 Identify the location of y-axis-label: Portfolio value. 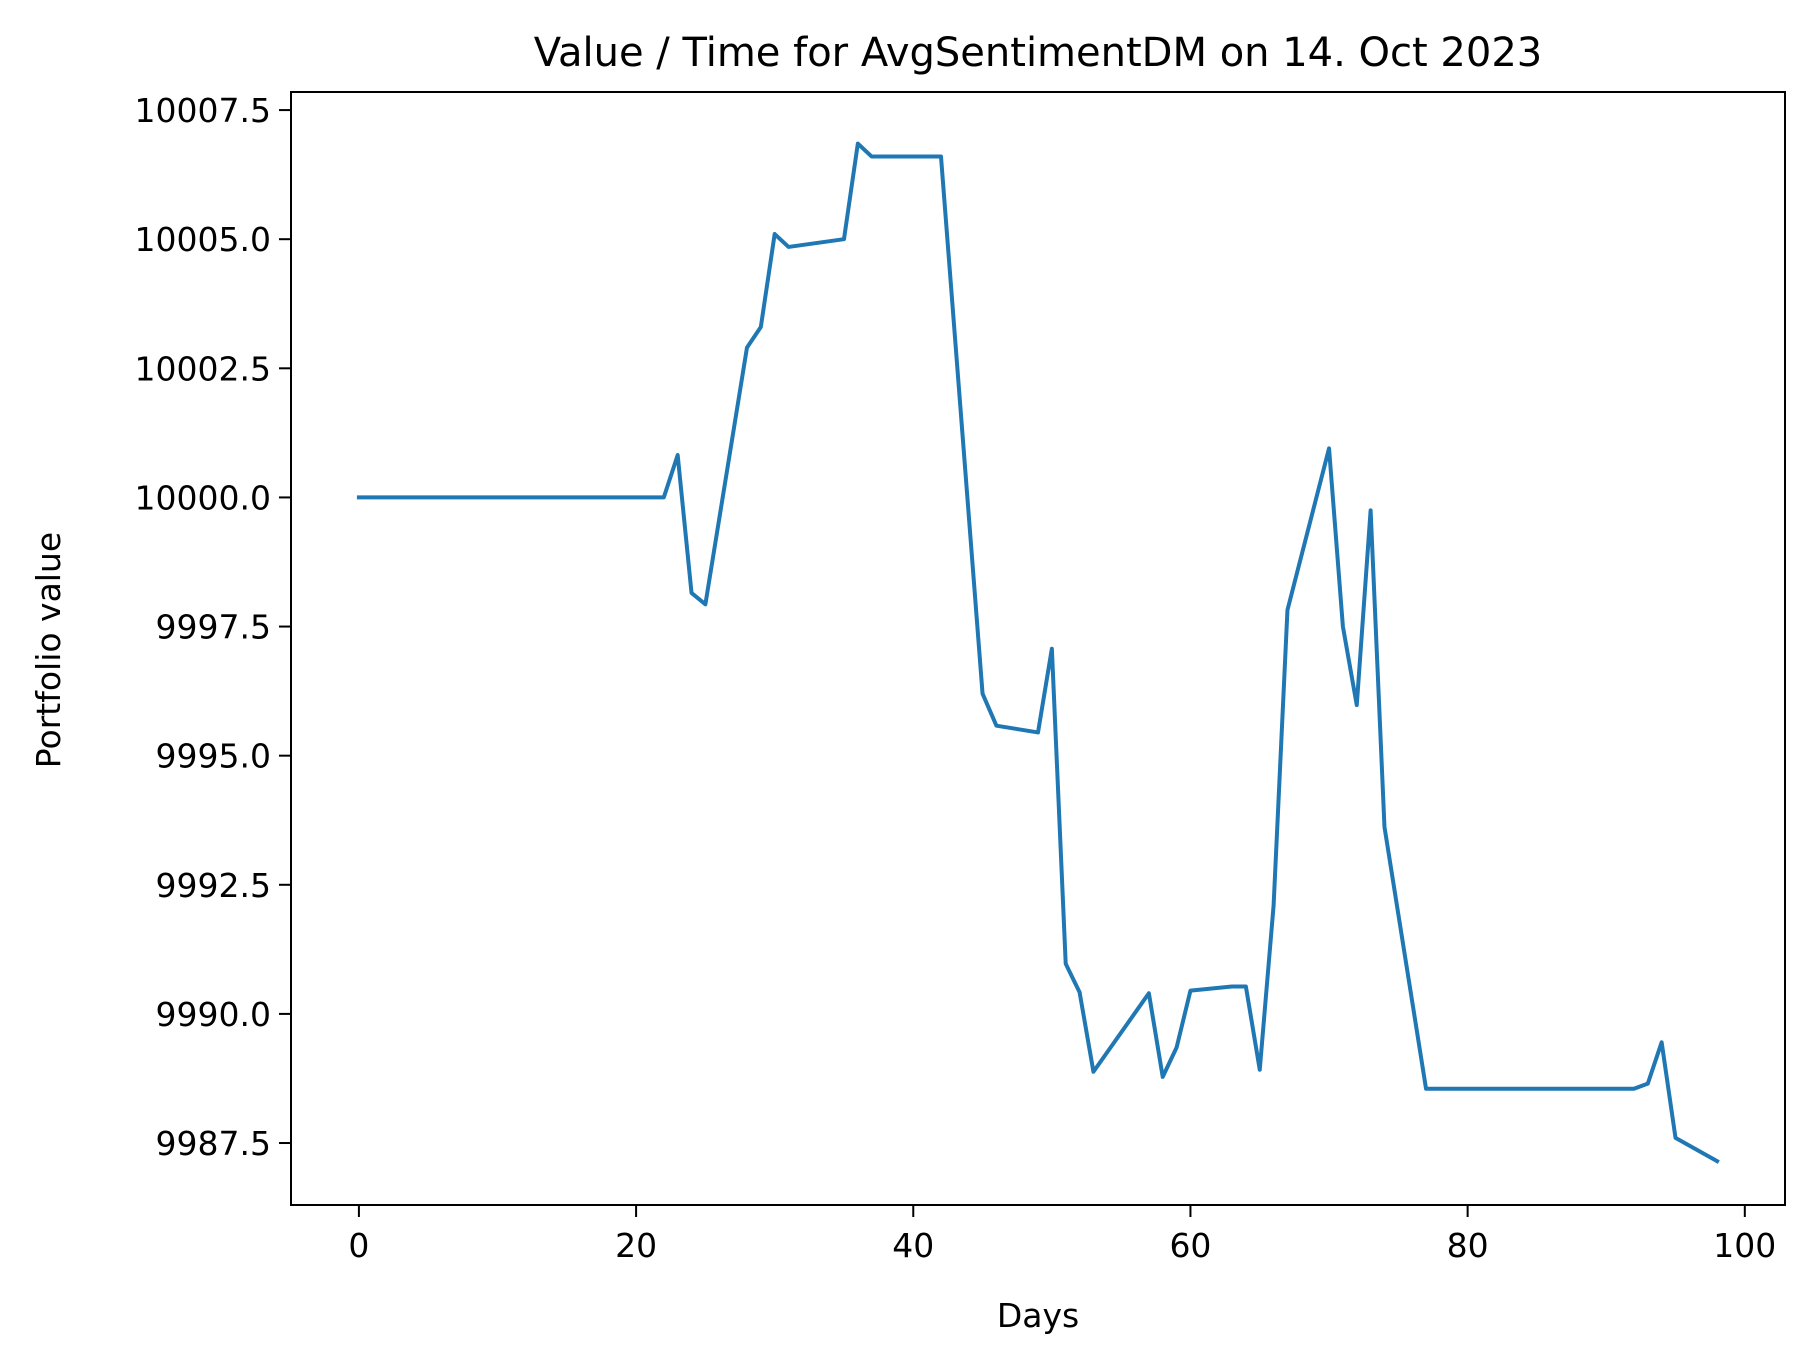
(48, 650).